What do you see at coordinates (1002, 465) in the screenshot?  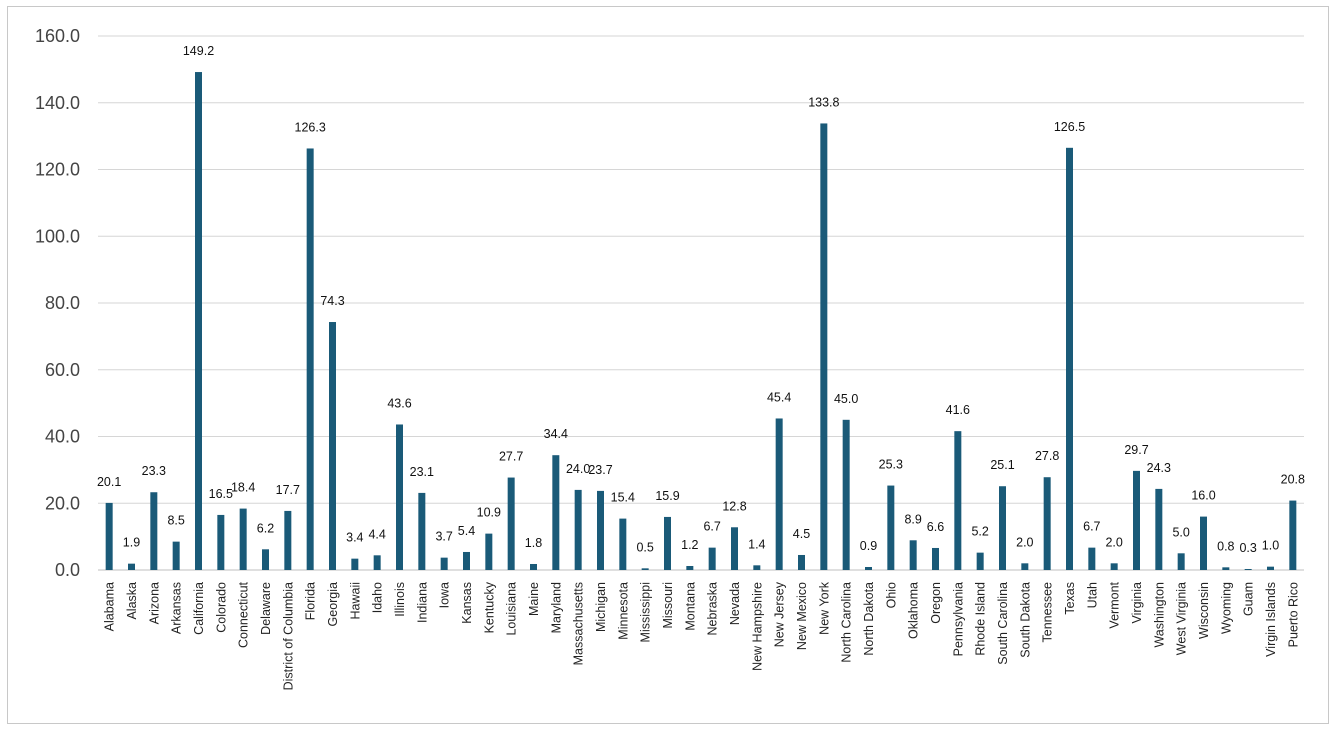 I see `data-label: 25.1` at bounding box center [1002, 465].